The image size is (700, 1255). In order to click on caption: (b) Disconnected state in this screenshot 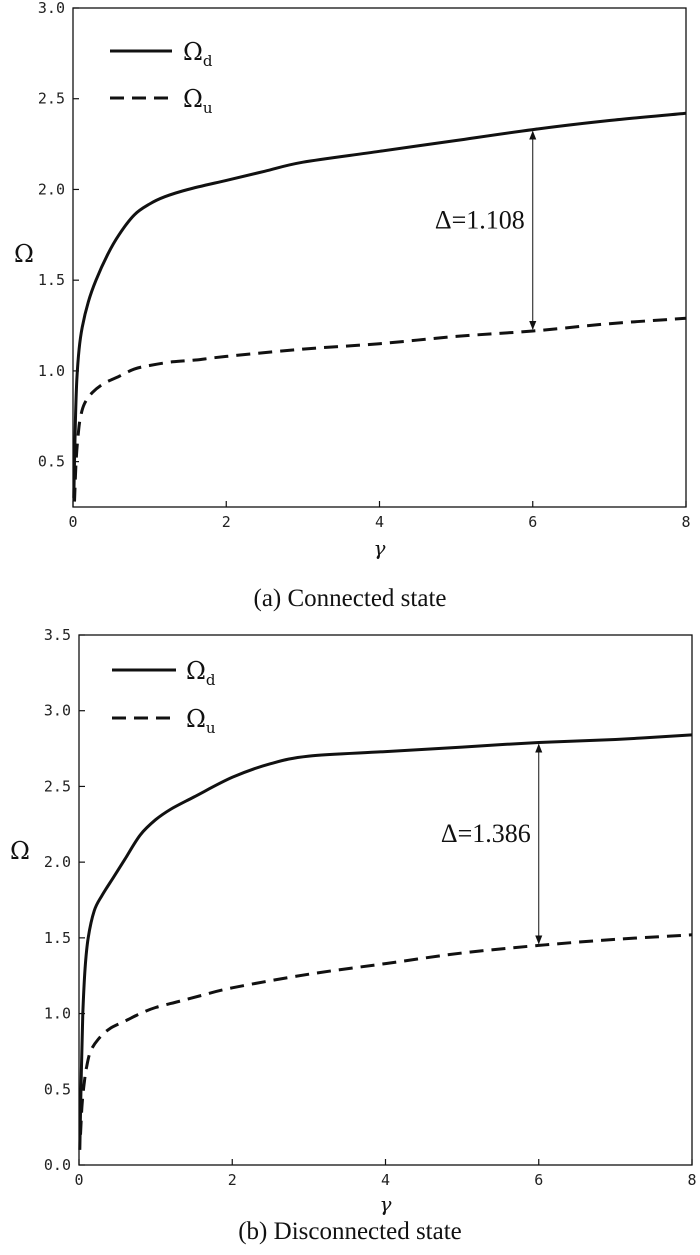, I will do `click(350, 1231)`.